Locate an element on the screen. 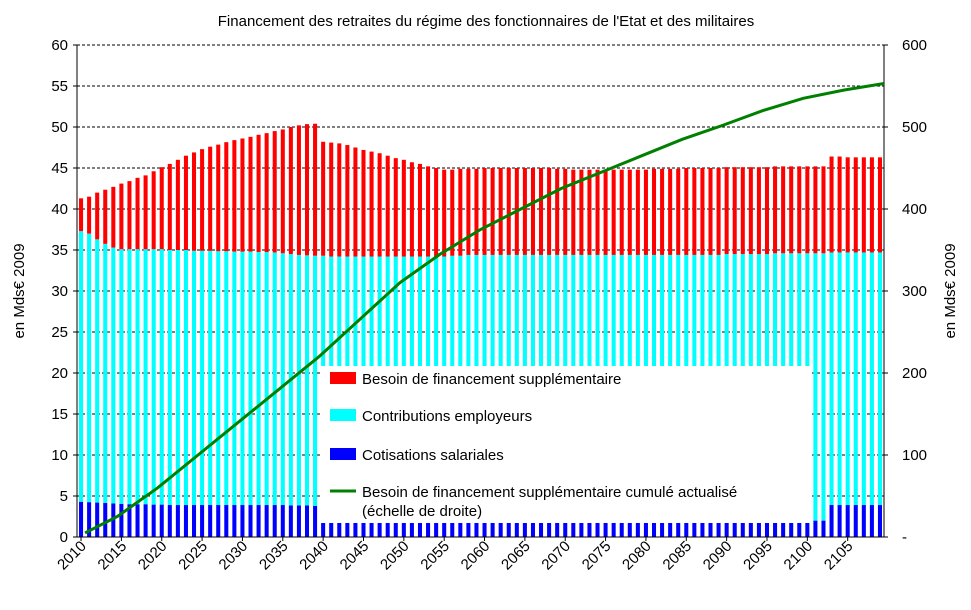 Image resolution: width=971 pixels, height=610 pixels. bar-cotisations-salariales-2073 is located at coordinates (589, 528).